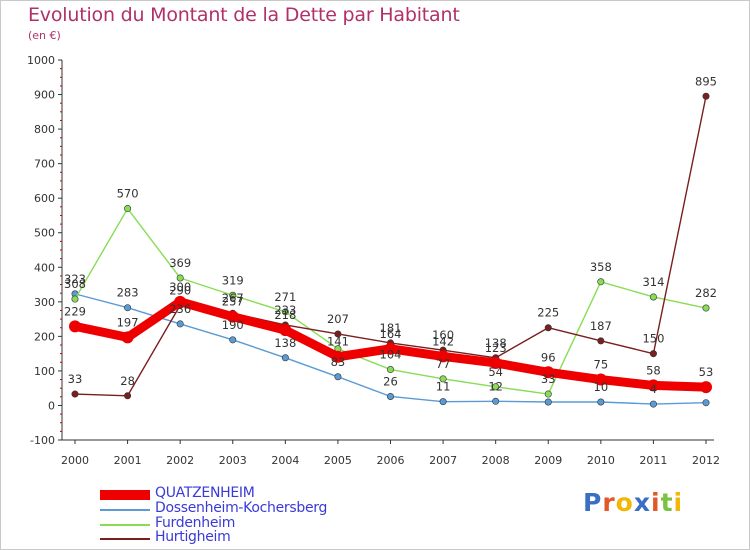  What do you see at coordinates (548, 357) in the screenshot?
I see `data-label: 96` at bounding box center [548, 357].